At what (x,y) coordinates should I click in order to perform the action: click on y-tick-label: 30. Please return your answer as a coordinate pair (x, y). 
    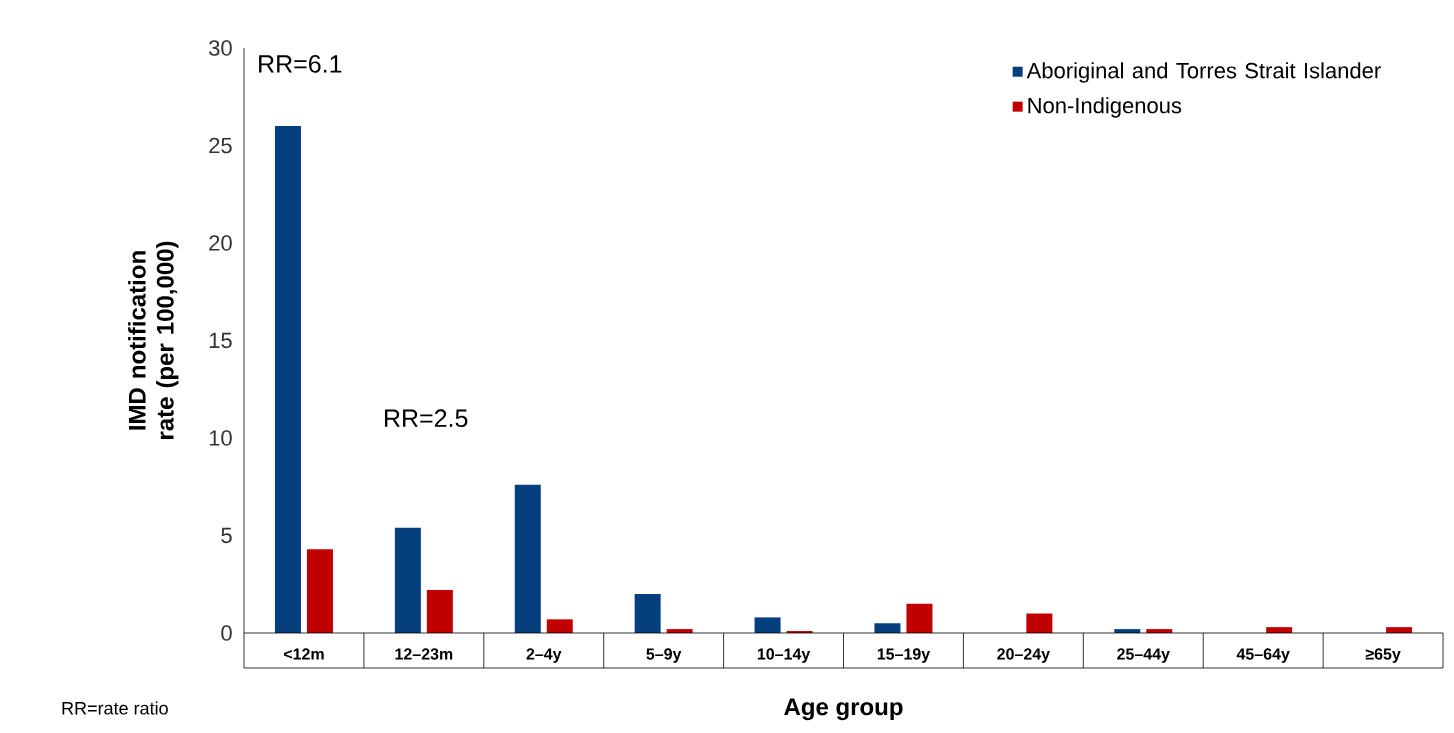
    Looking at the image, I should click on (220, 48).